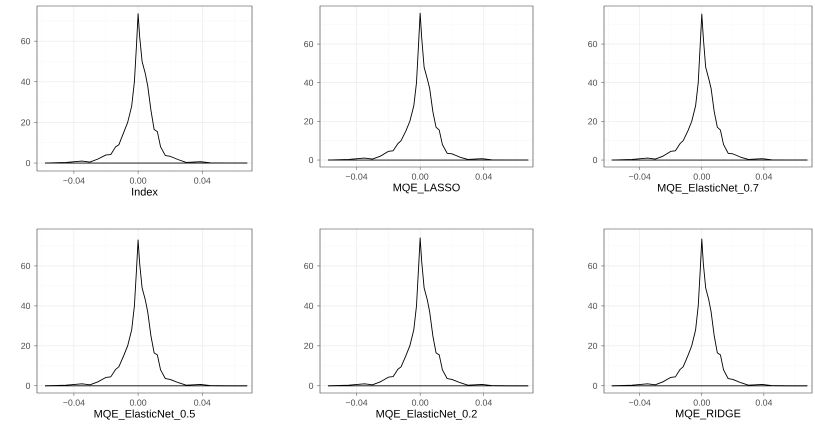  What do you see at coordinates (708, 415) in the screenshot?
I see `x-axis-title: MQE_RIDGE` at bounding box center [708, 415].